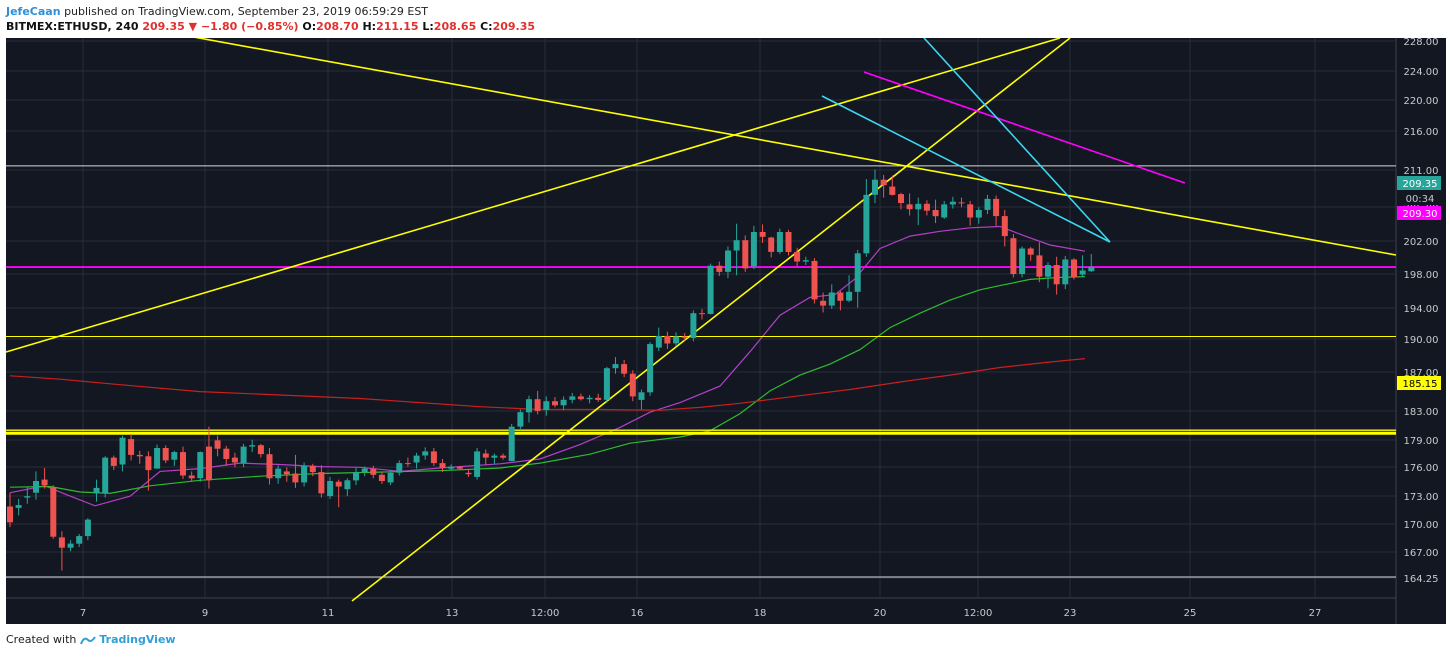  I want to click on y-tick-label: 176.00, so click(1421, 468).